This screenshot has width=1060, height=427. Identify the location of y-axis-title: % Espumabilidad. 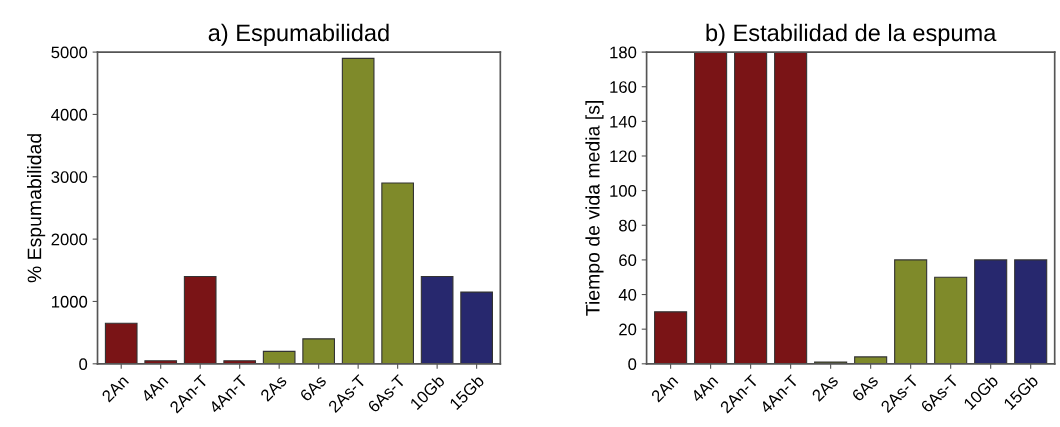
(36, 208).